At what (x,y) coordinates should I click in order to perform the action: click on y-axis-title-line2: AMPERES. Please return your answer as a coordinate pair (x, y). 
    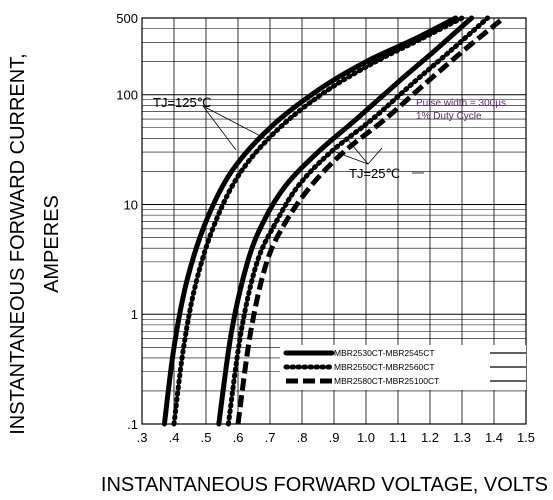
    Looking at the image, I should click on (52, 244).